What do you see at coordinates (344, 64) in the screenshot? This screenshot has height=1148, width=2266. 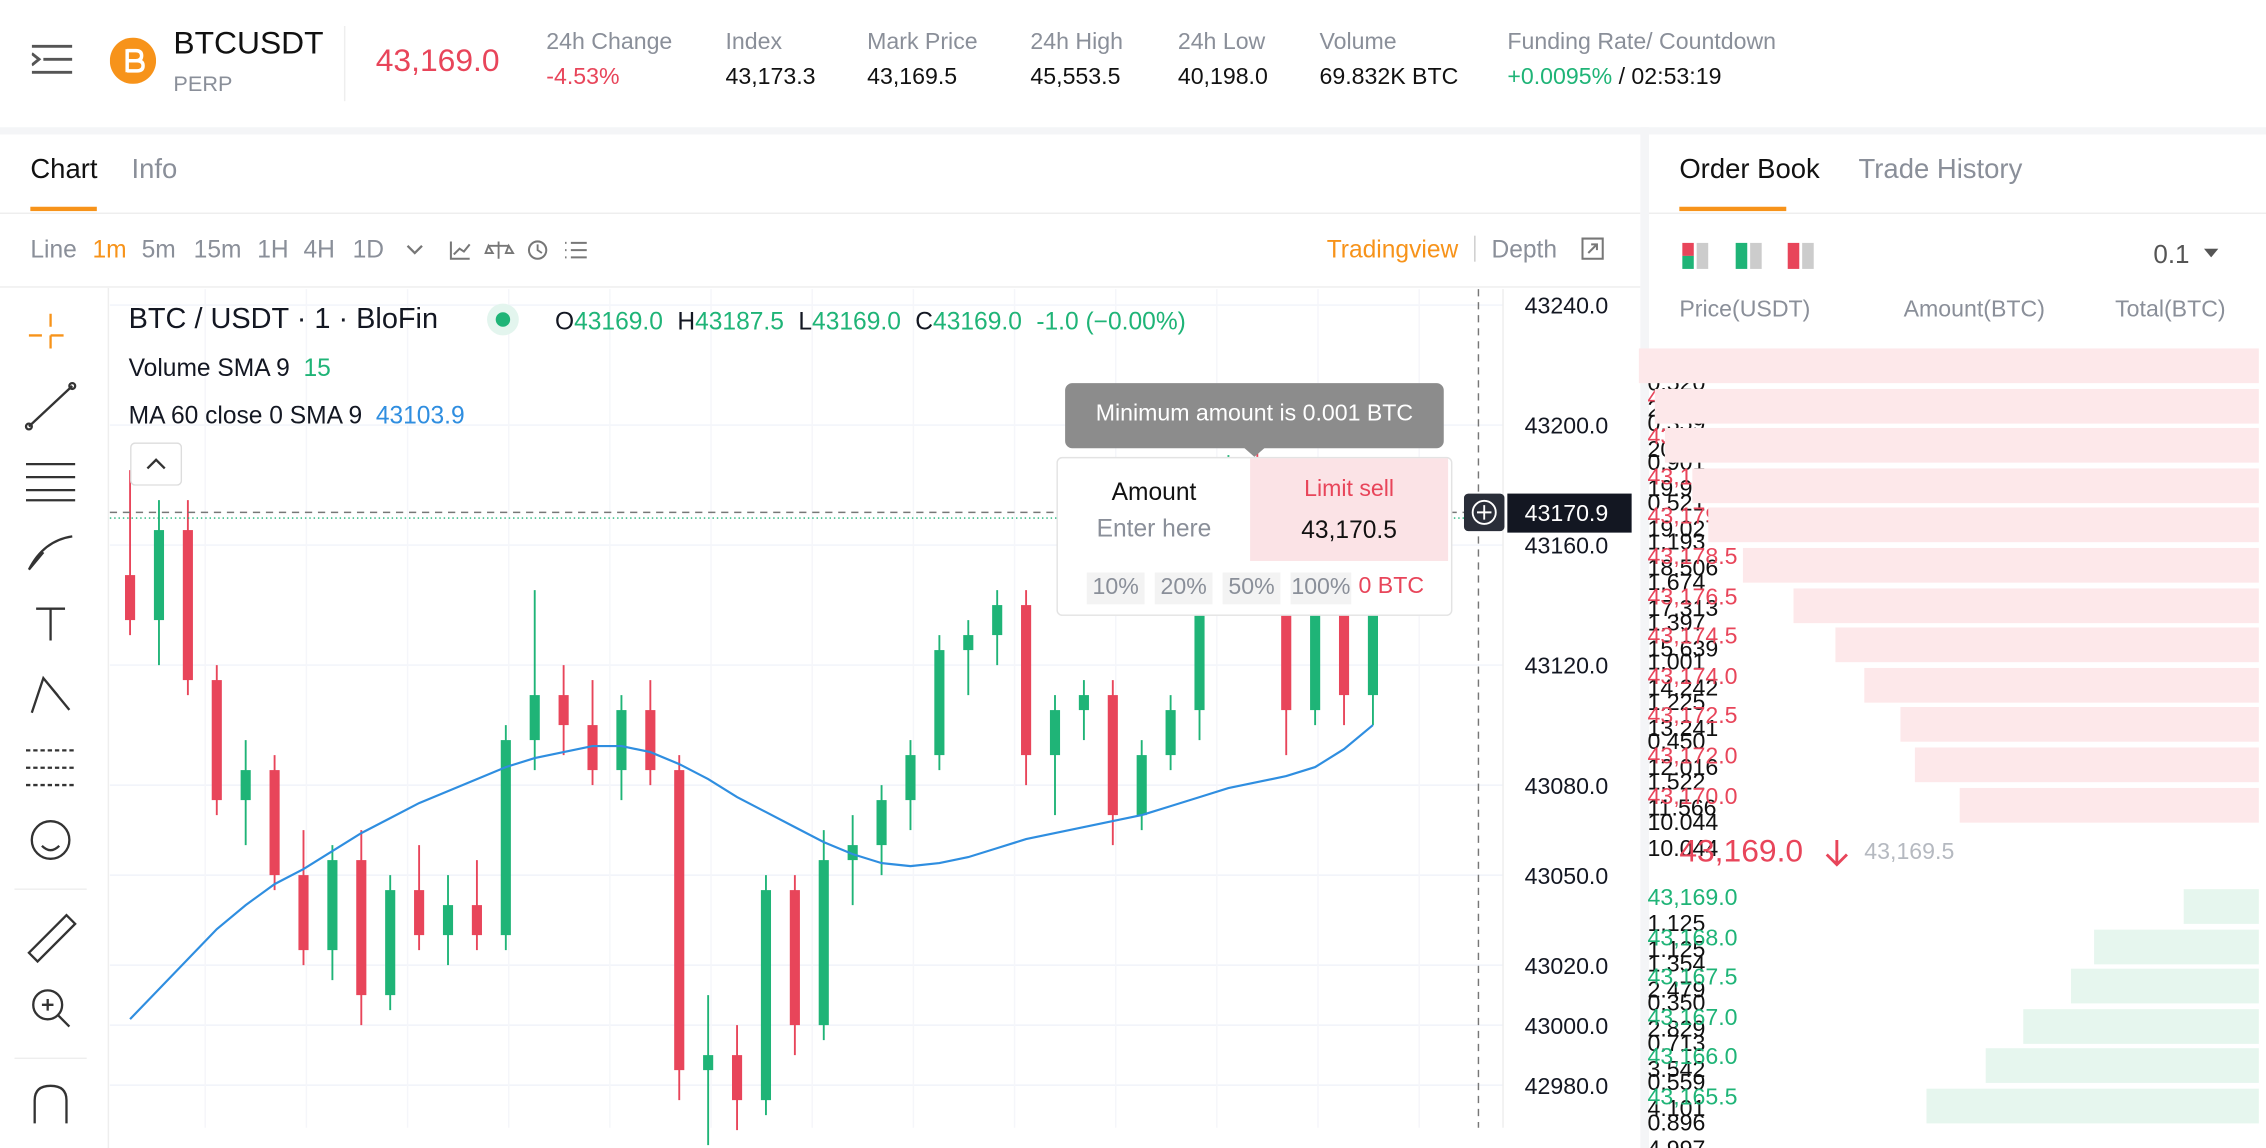 I see `divider` at bounding box center [344, 64].